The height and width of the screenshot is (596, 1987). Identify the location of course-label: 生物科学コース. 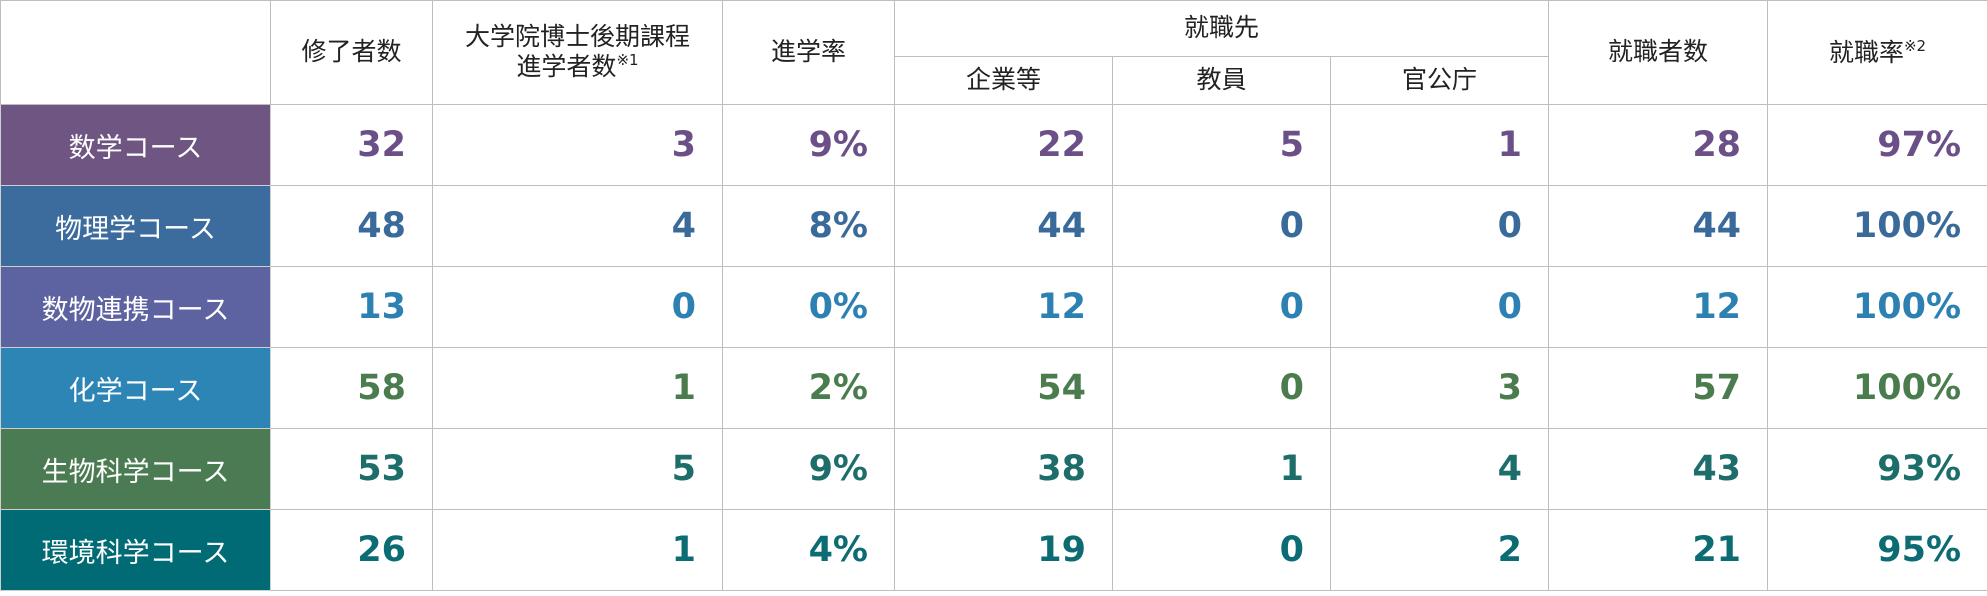
(135, 469).